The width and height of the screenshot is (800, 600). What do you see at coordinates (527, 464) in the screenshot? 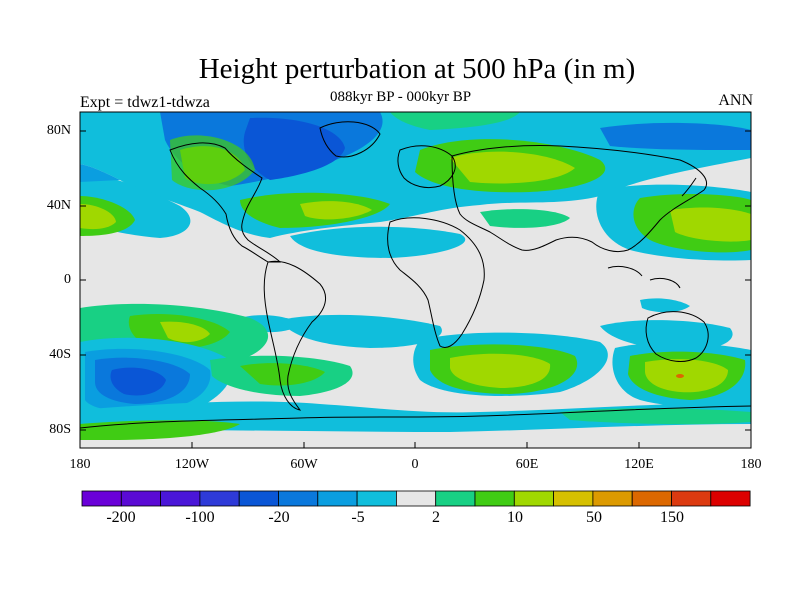
I see `lon-label-60e: 60E` at bounding box center [527, 464].